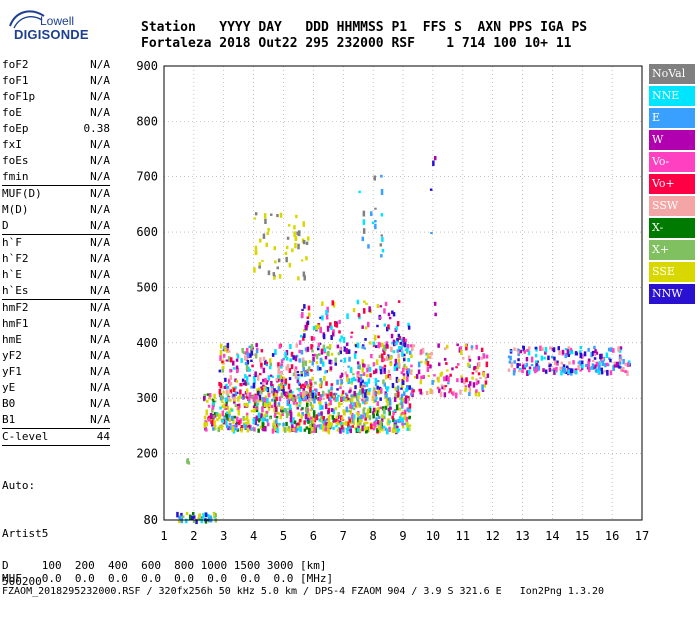 The height and width of the screenshot is (622, 700). I want to click on param-value: N/A, so click(100, 387).